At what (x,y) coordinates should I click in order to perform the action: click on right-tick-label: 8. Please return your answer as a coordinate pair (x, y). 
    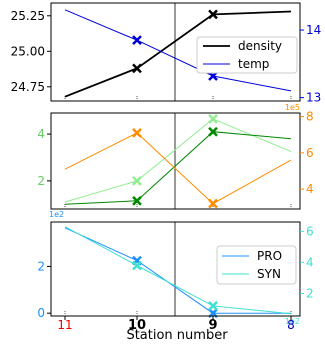
    Looking at the image, I should click on (310, 117).